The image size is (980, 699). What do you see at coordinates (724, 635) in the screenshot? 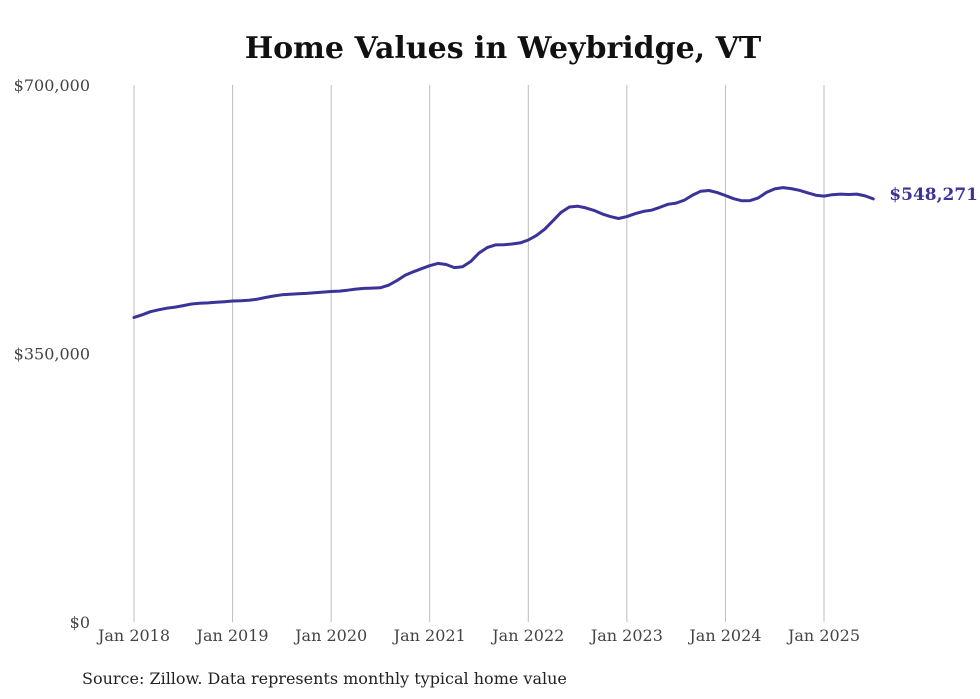
I see `x-tick-label: Jan 2024` at bounding box center [724, 635].